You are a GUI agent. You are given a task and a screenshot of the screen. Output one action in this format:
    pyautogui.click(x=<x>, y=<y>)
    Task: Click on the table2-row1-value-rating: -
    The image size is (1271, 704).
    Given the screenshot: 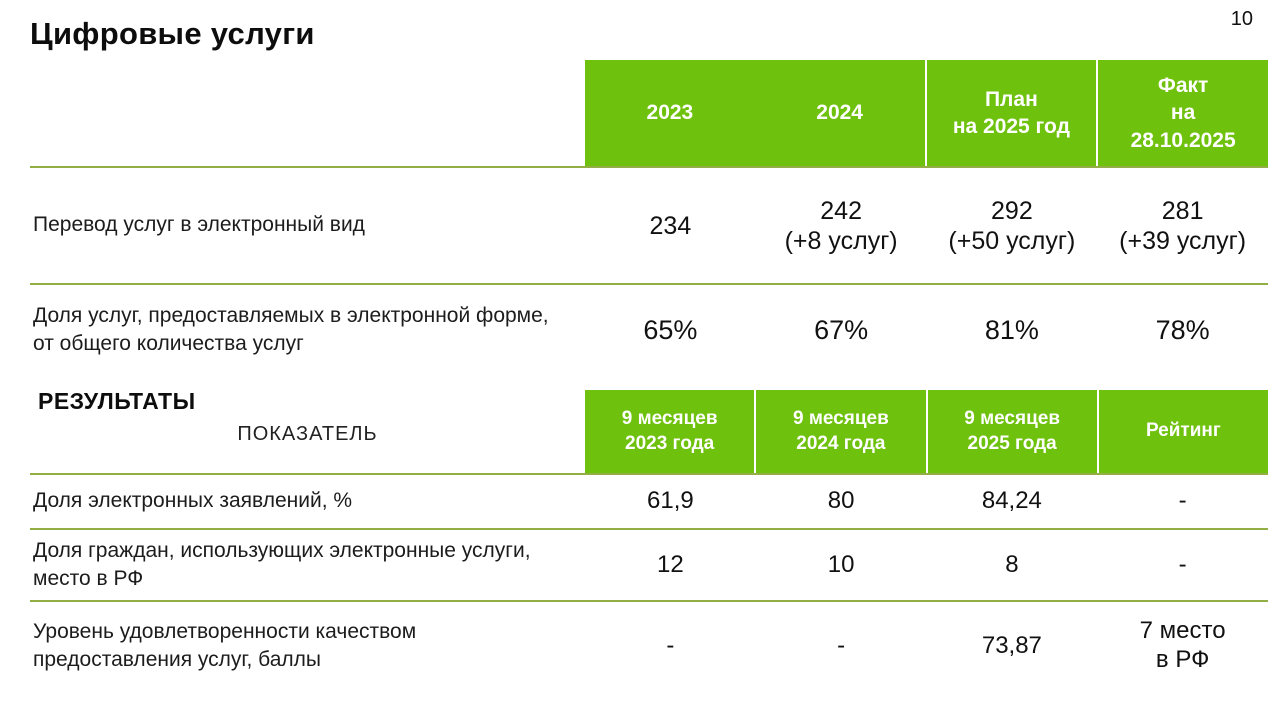 What is the action you would take?
    pyautogui.click(x=1182, y=501)
    